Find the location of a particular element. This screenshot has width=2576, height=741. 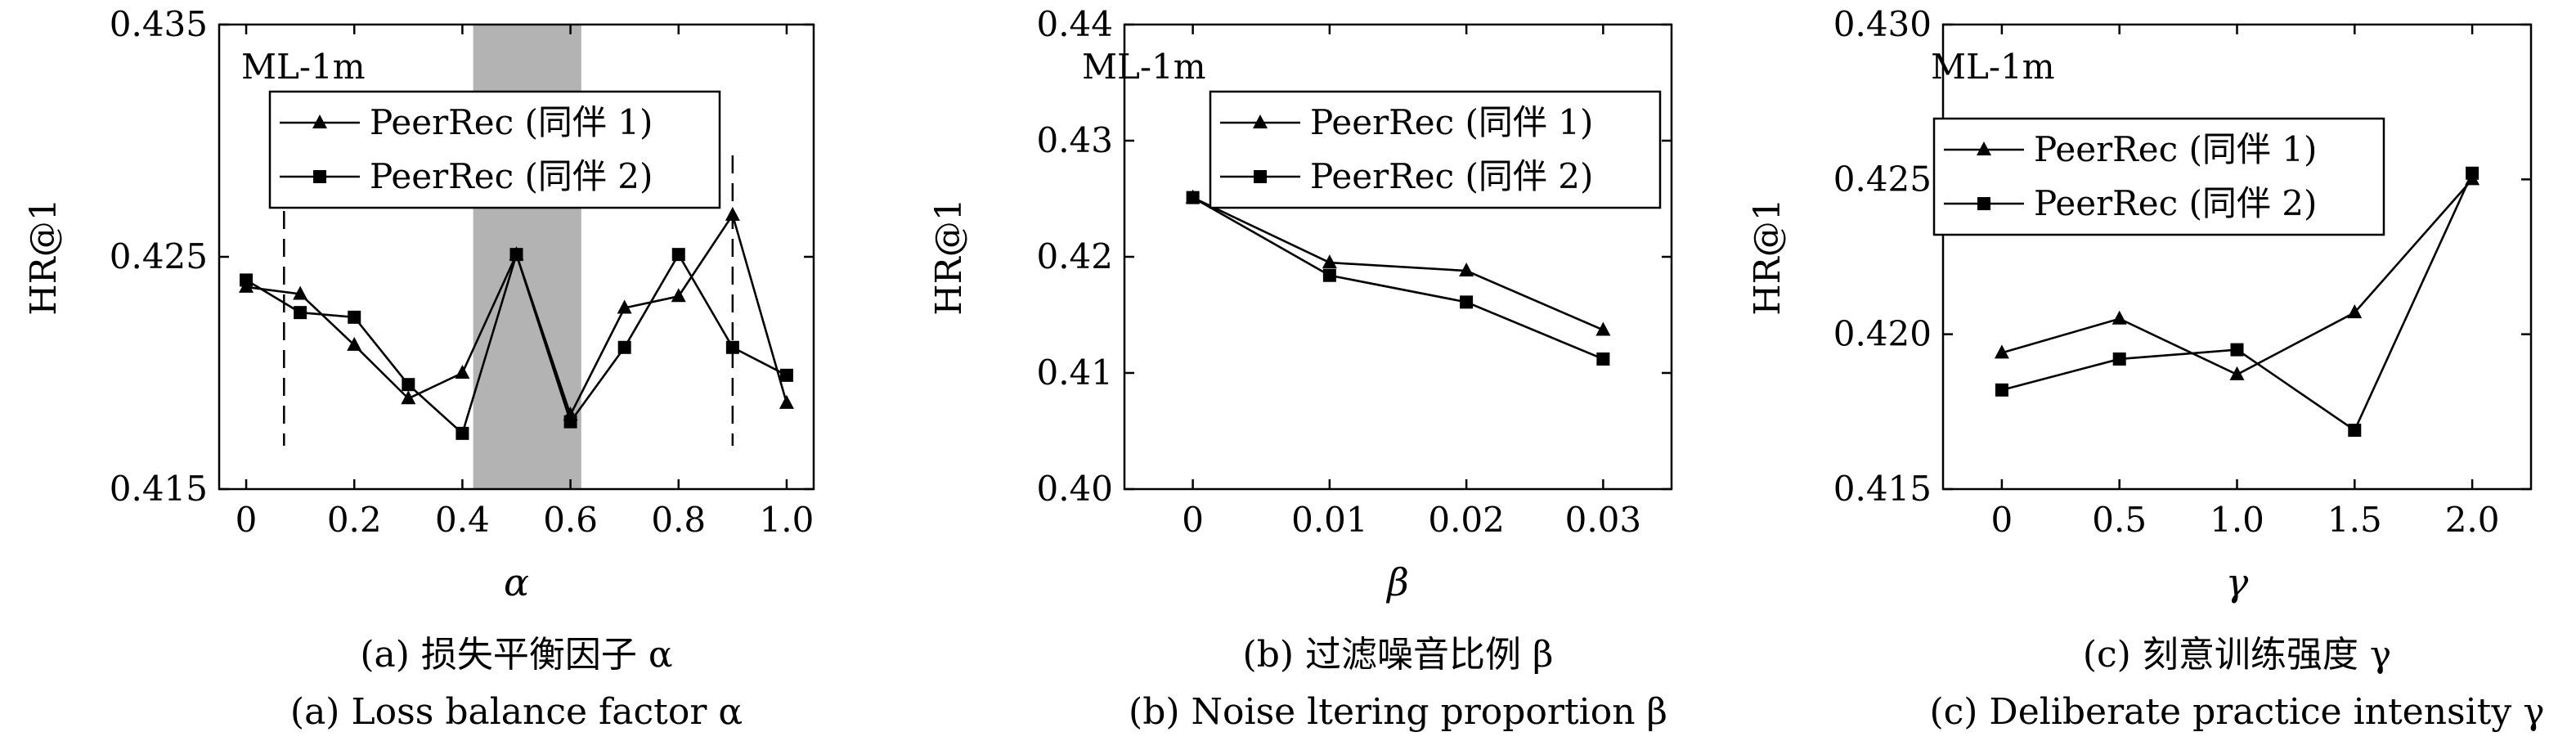

caption-chinese: (b) 过滤噪音比例 β is located at coordinates (1399, 655).